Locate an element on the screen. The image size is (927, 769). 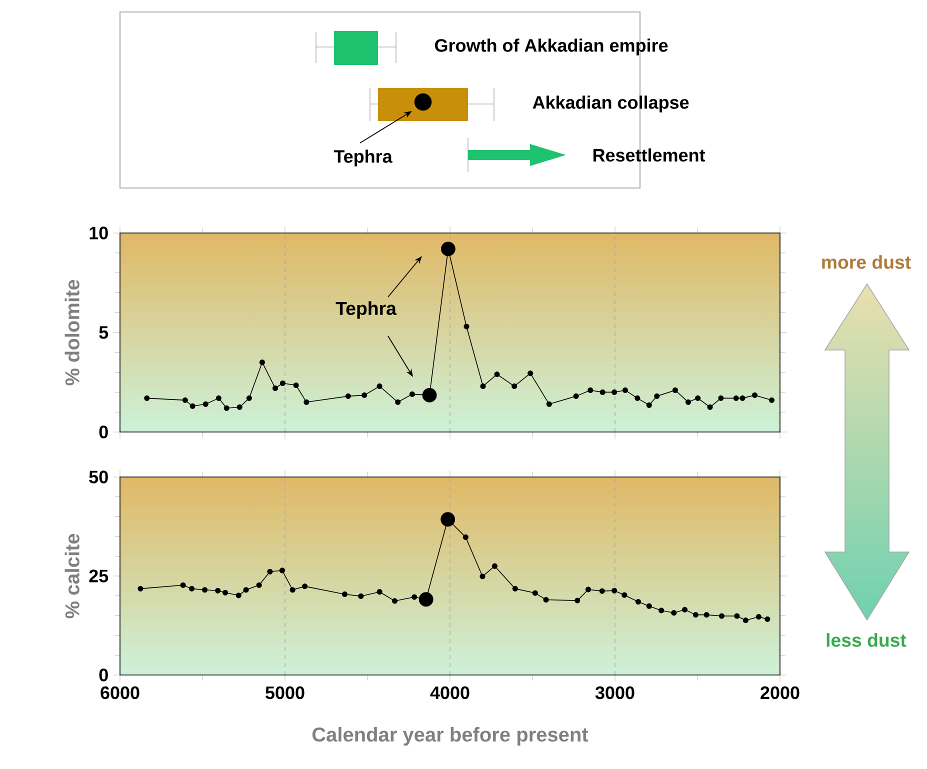
x-tick-label: 2000 is located at coordinates (780, 693).